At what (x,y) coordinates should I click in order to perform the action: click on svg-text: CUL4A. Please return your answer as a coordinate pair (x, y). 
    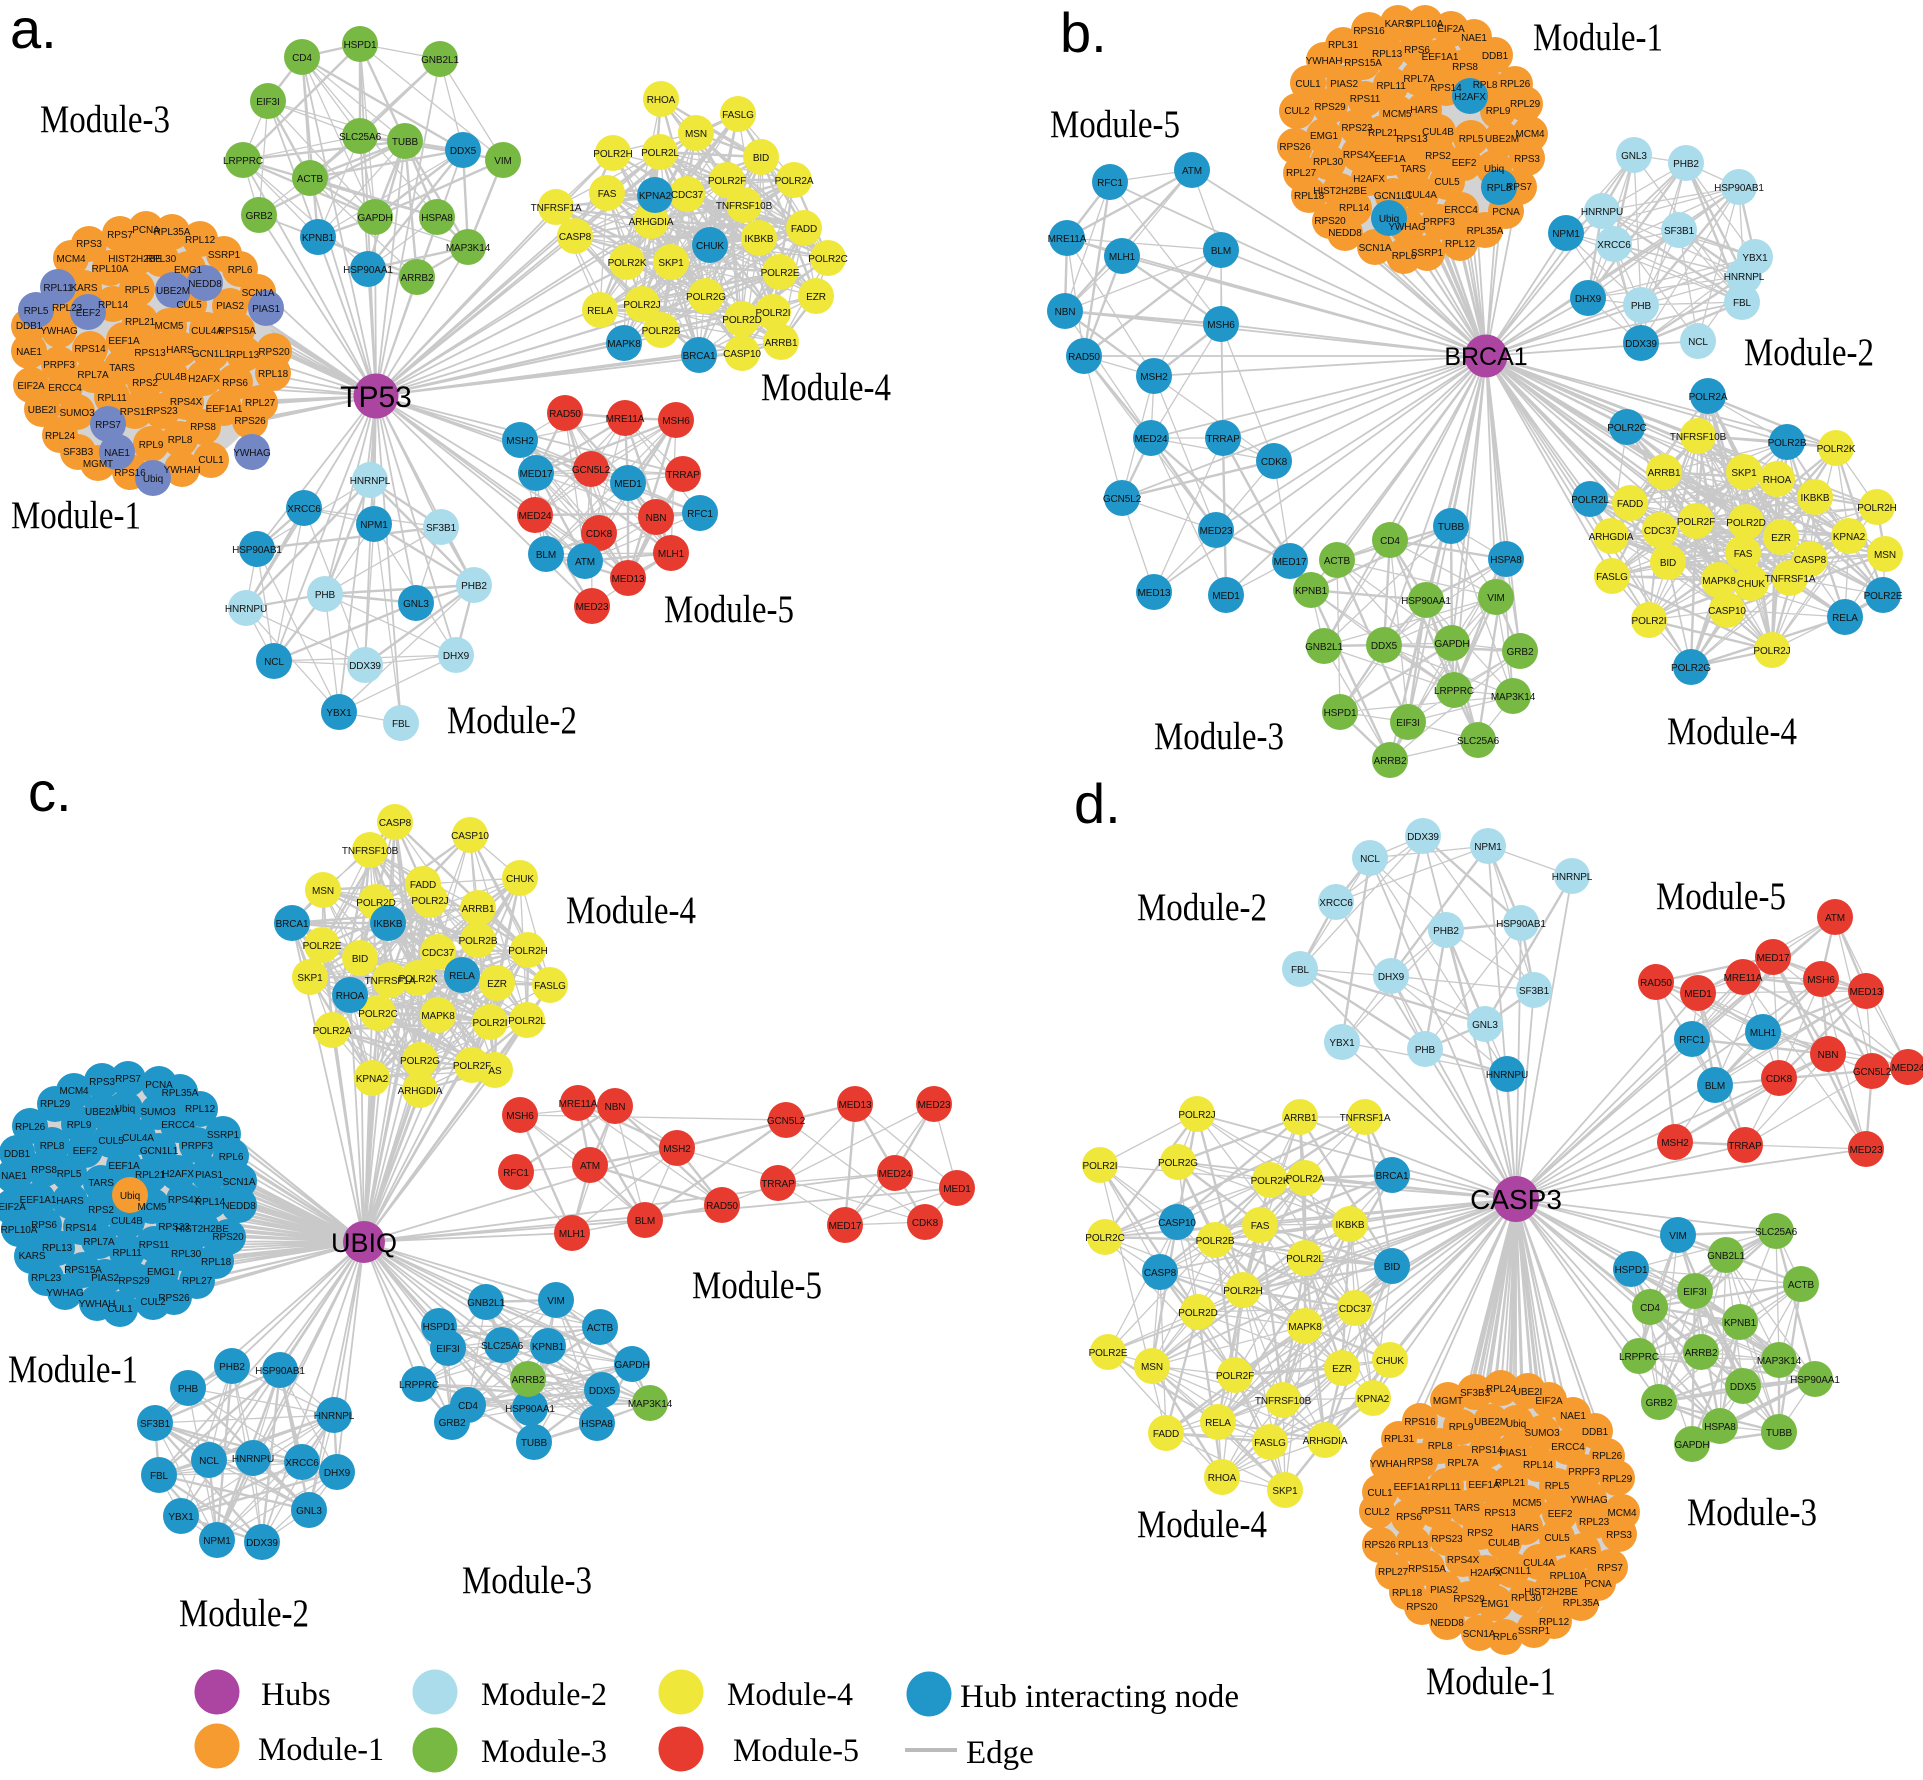
    Looking at the image, I should click on (1421, 195).